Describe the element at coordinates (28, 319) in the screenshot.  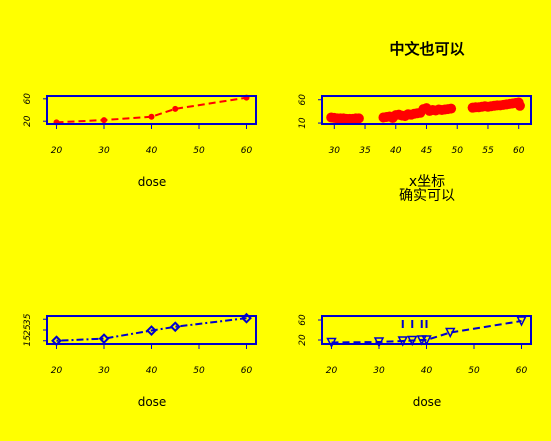
I see `y-tick-label: 35` at that location.